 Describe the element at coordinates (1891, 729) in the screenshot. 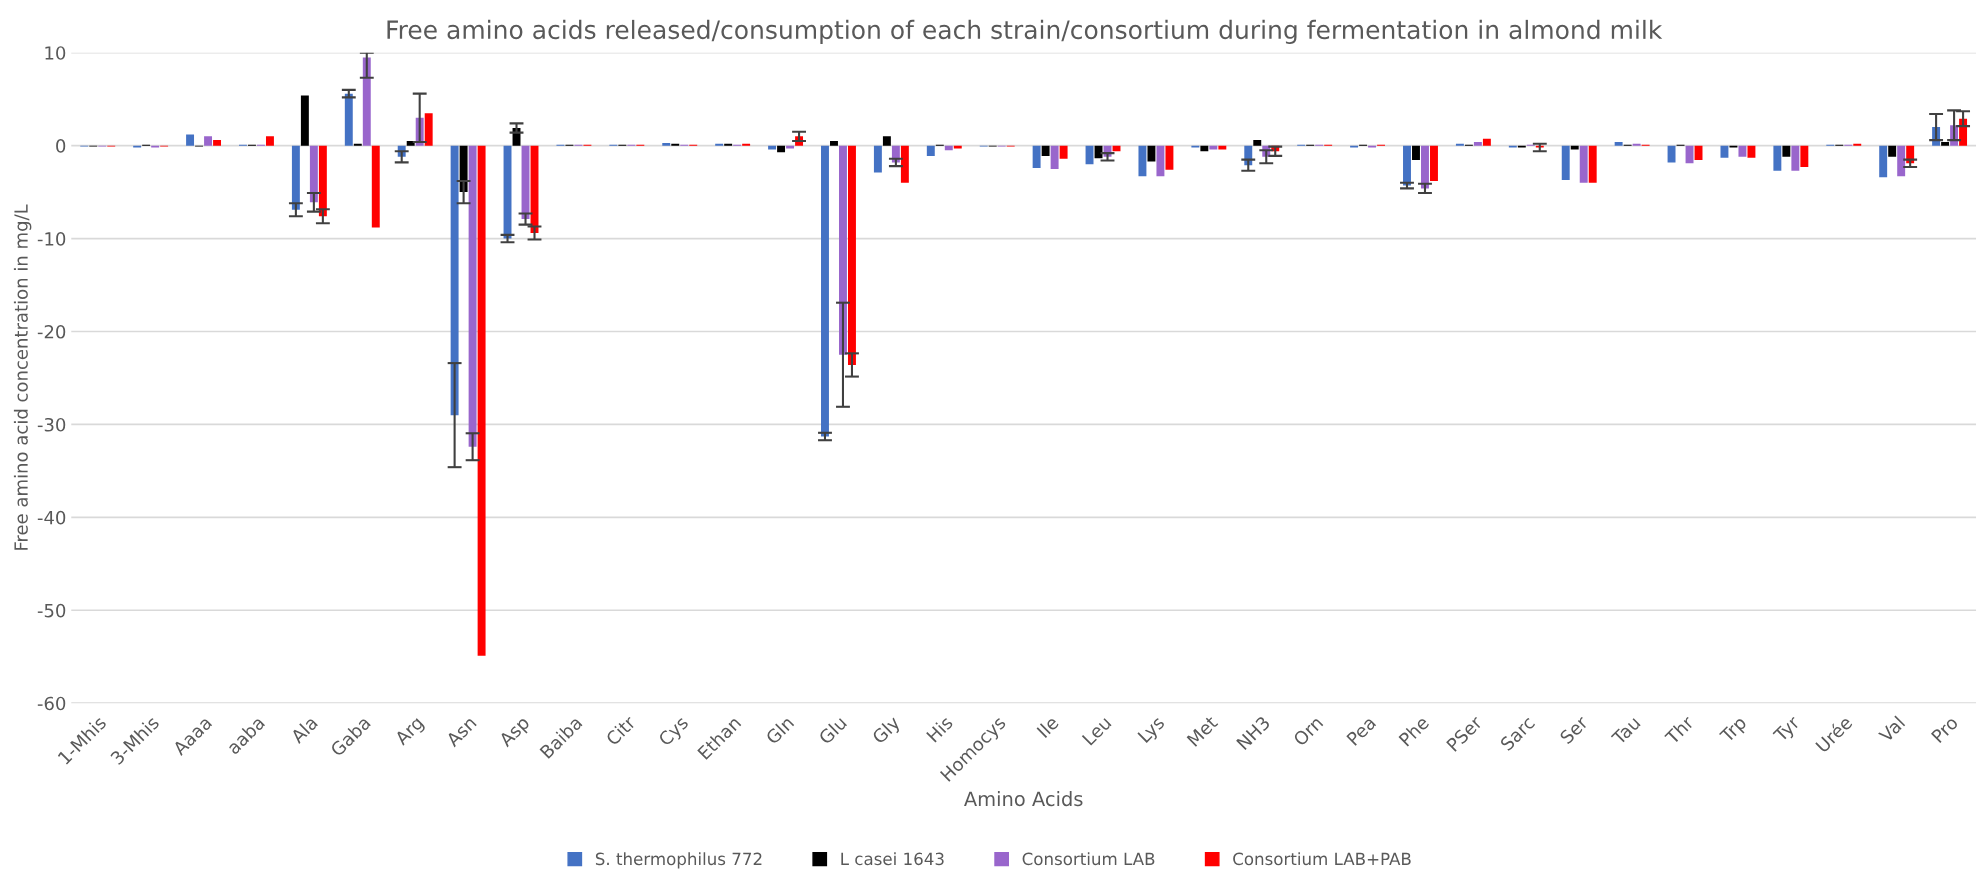

I see `x-tick-label: Val` at that location.